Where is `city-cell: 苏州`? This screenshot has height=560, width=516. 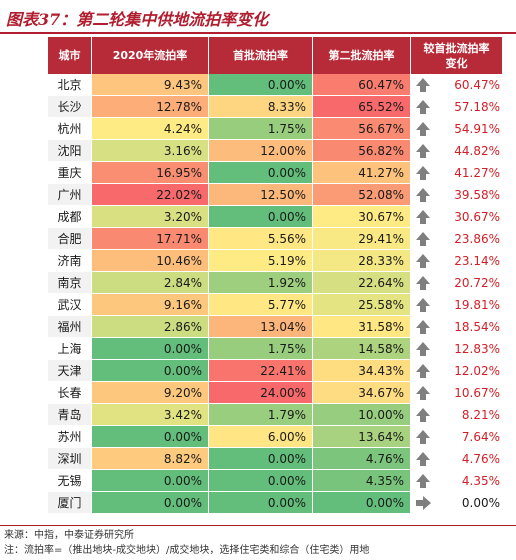 city-cell: 苏州 is located at coordinates (70, 437).